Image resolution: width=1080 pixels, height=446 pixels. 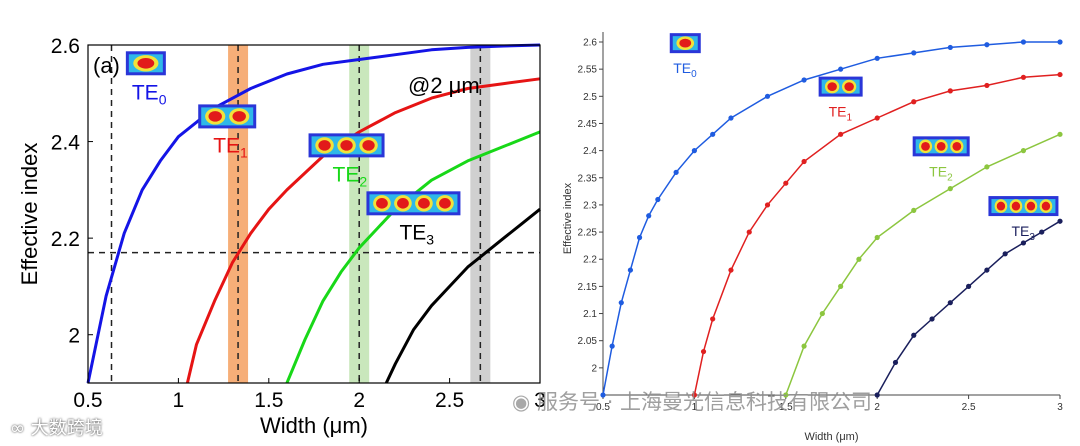 I want to click on wechat-icon: ◉, so click(x=521, y=402).